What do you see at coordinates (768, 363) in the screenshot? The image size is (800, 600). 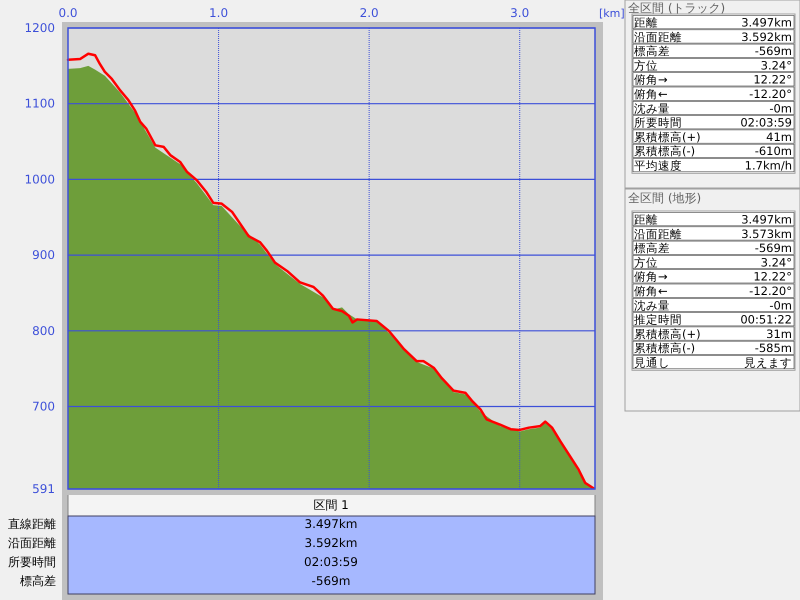 I see `text: 見えます` at bounding box center [768, 363].